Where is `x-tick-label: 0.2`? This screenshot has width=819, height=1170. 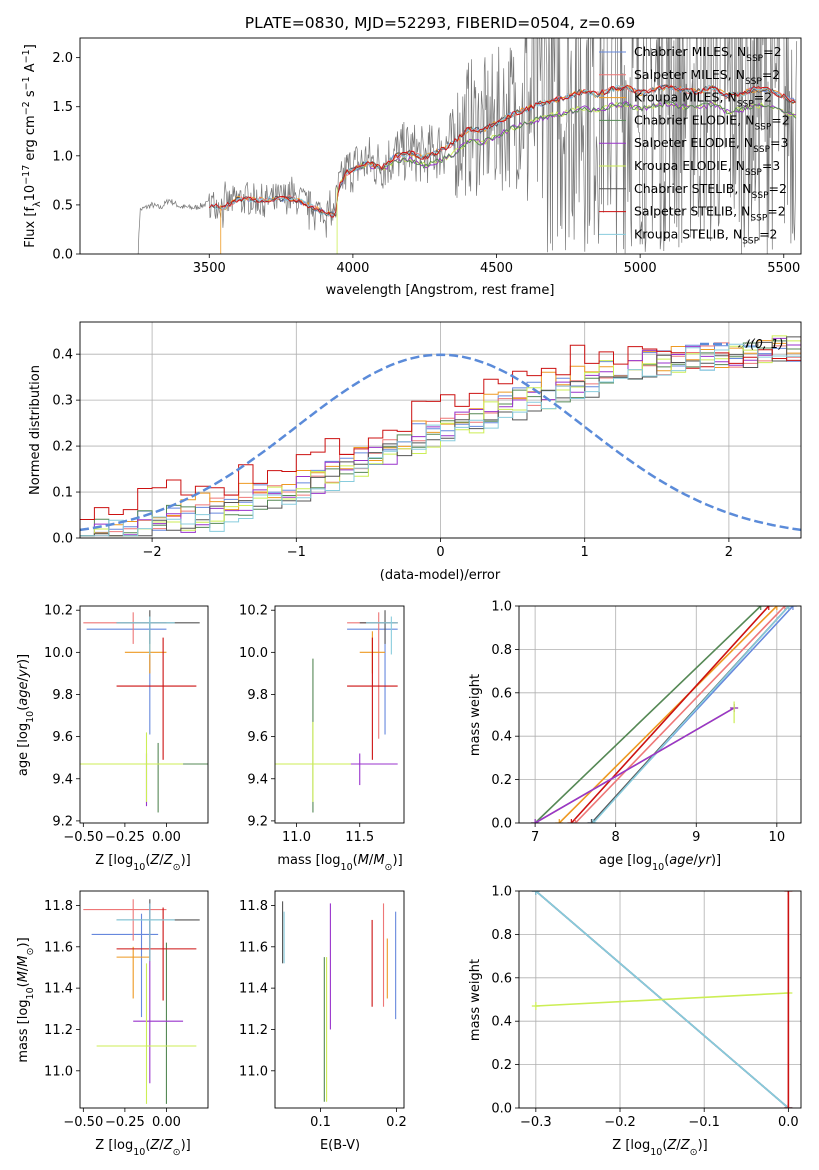 x-tick-label: 0.2 is located at coordinates (396, 1122).